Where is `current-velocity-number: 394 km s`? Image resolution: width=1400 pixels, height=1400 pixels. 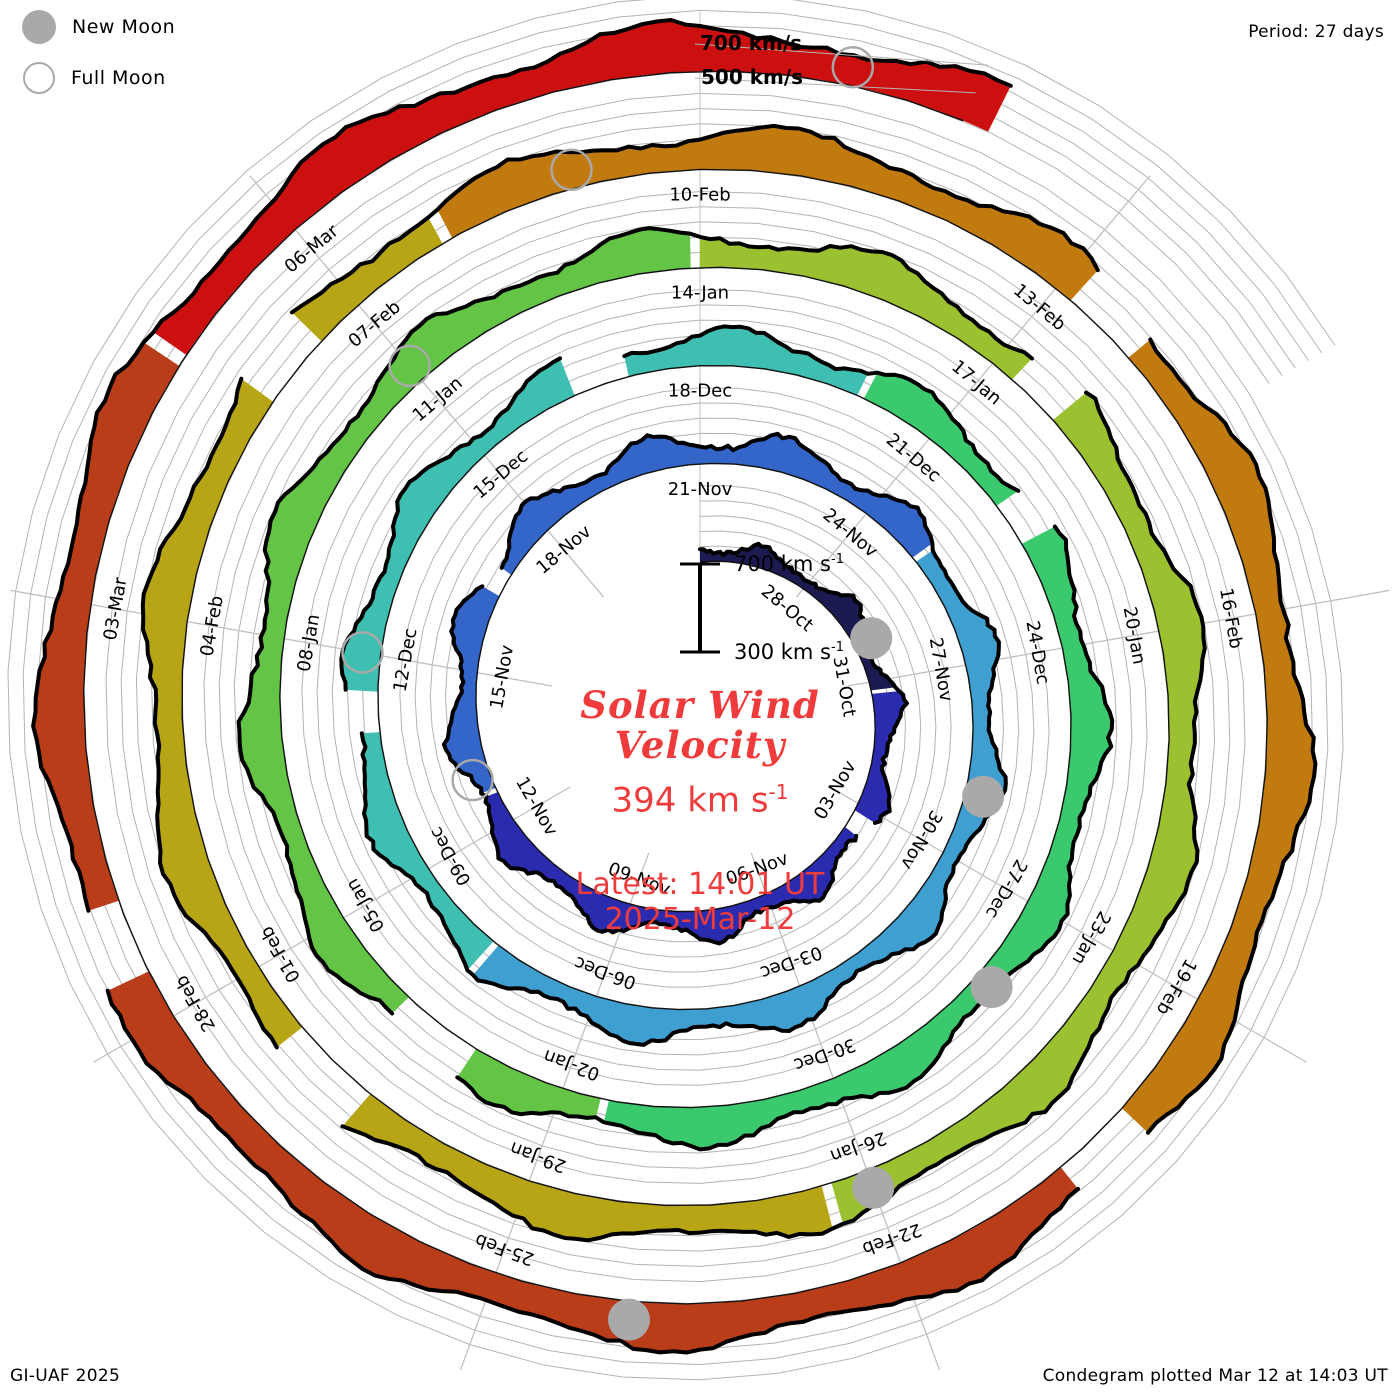
current-velocity-number: 394 km s is located at coordinates (690, 800).